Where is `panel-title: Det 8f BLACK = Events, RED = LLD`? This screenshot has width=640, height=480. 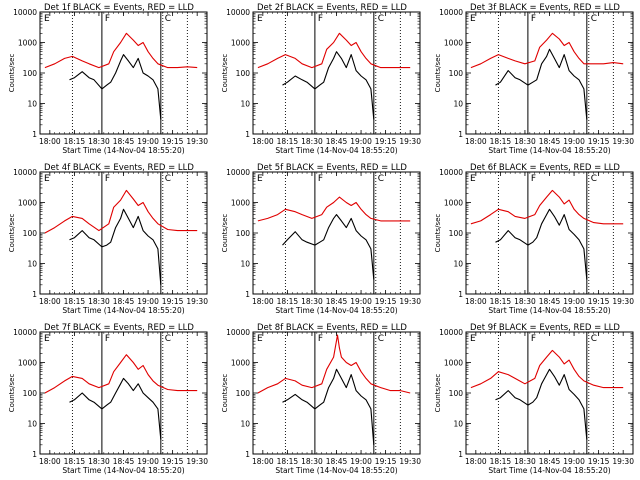
panel-title: Det 8f BLACK = Events, RED = LLD is located at coordinates (332, 328).